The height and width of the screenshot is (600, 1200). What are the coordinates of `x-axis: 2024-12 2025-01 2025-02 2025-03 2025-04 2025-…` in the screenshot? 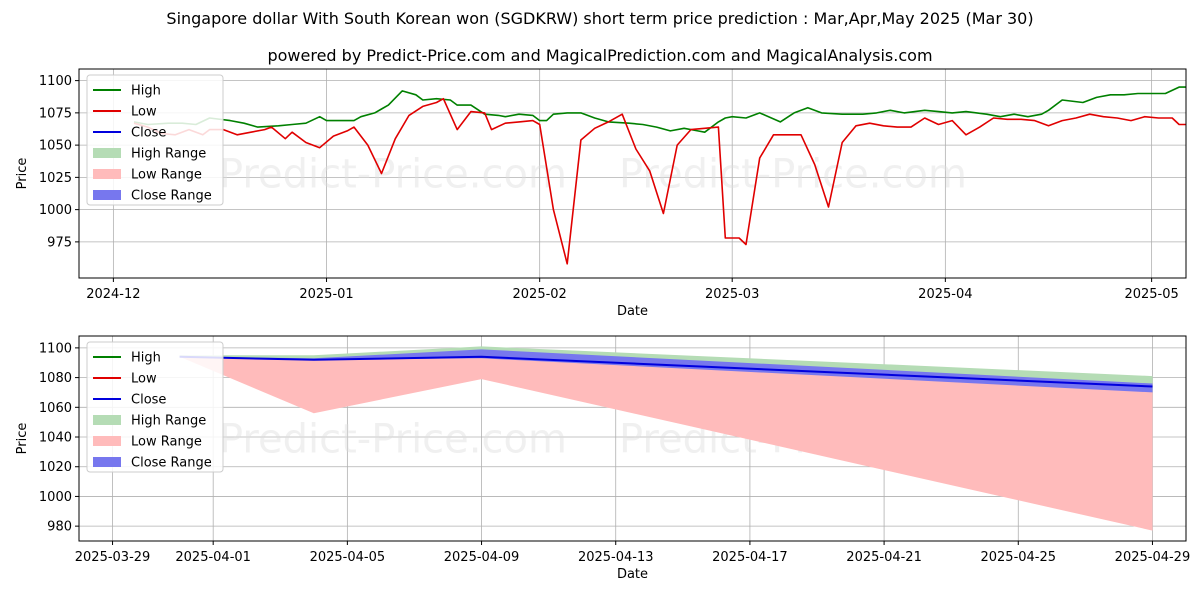 It's located at (632, 290).